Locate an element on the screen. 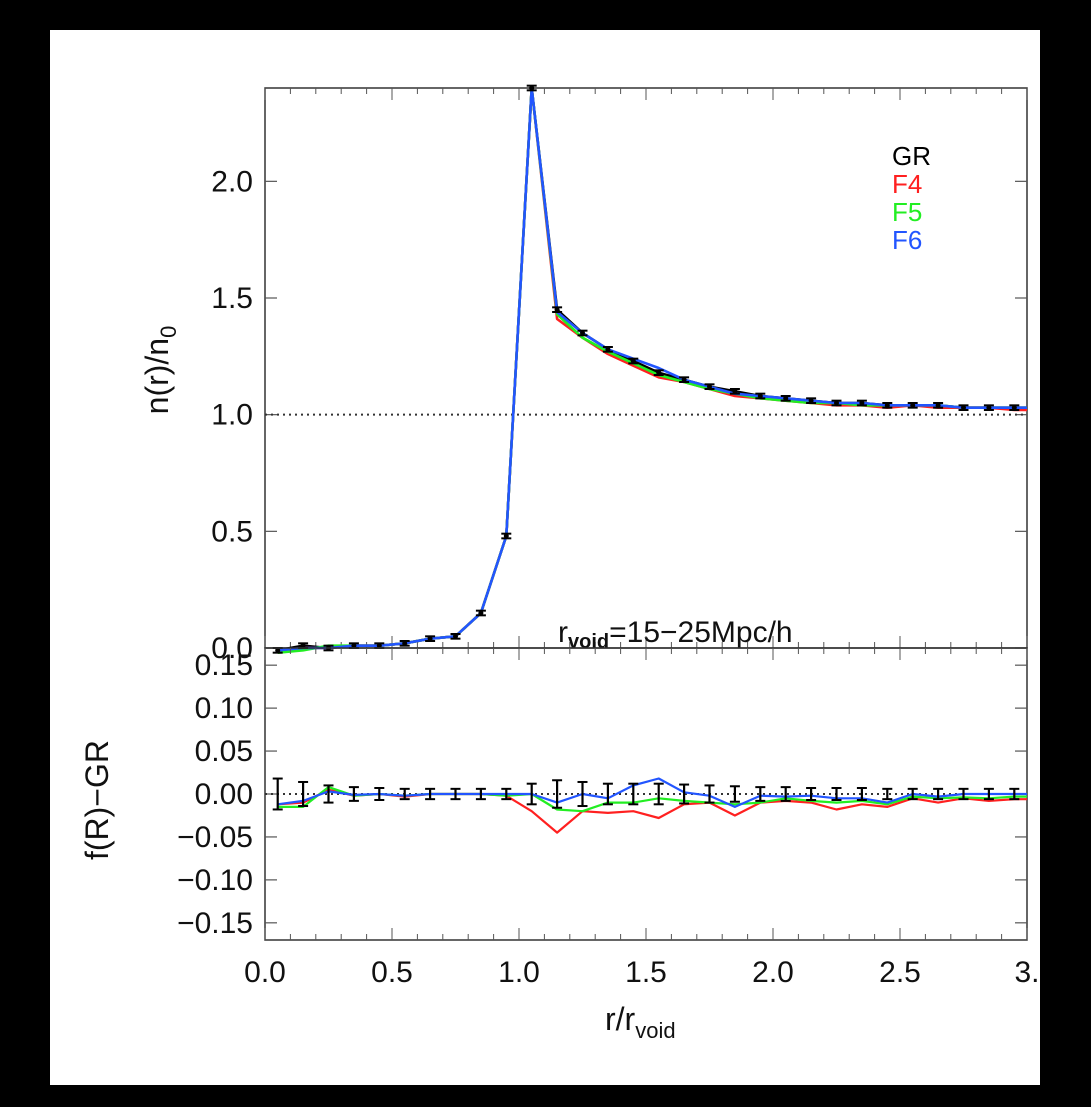 The width and height of the screenshot is (1091, 1107). ytick-label: 0.0 is located at coordinates (232, 648).